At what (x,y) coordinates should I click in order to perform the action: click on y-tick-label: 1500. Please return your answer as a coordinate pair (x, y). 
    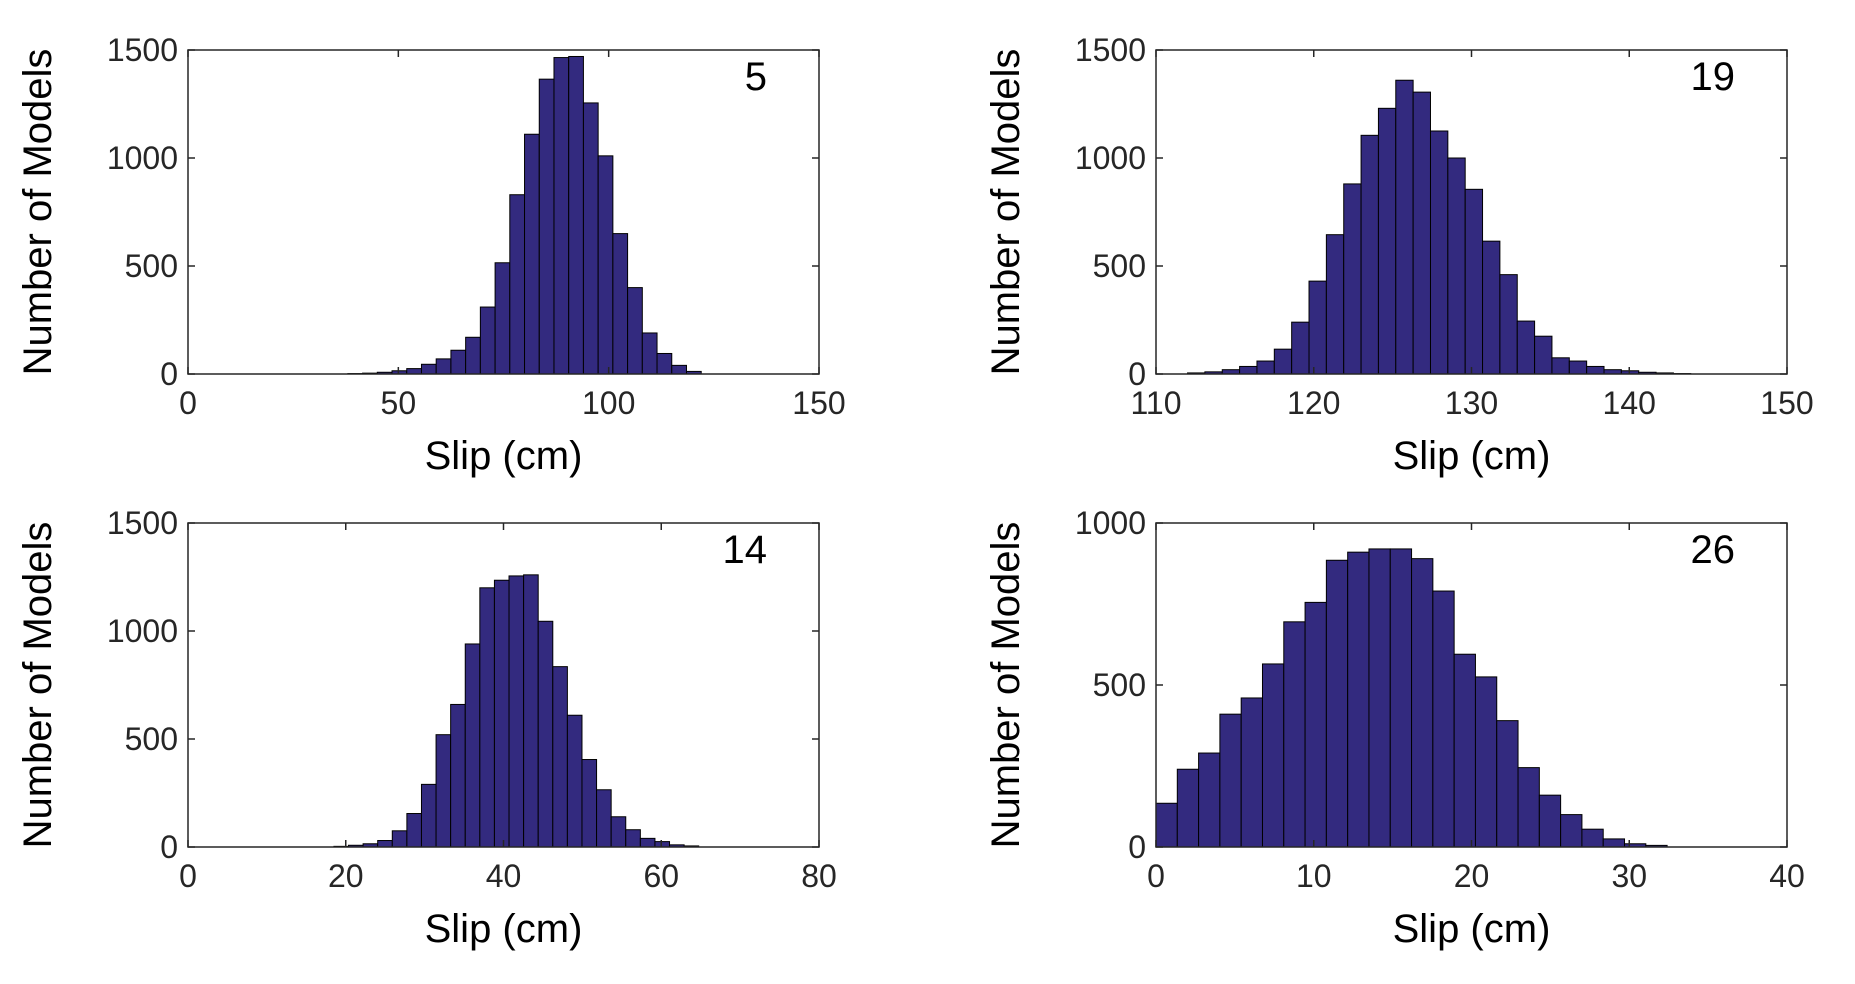
    Looking at the image, I should click on (1110, 50).